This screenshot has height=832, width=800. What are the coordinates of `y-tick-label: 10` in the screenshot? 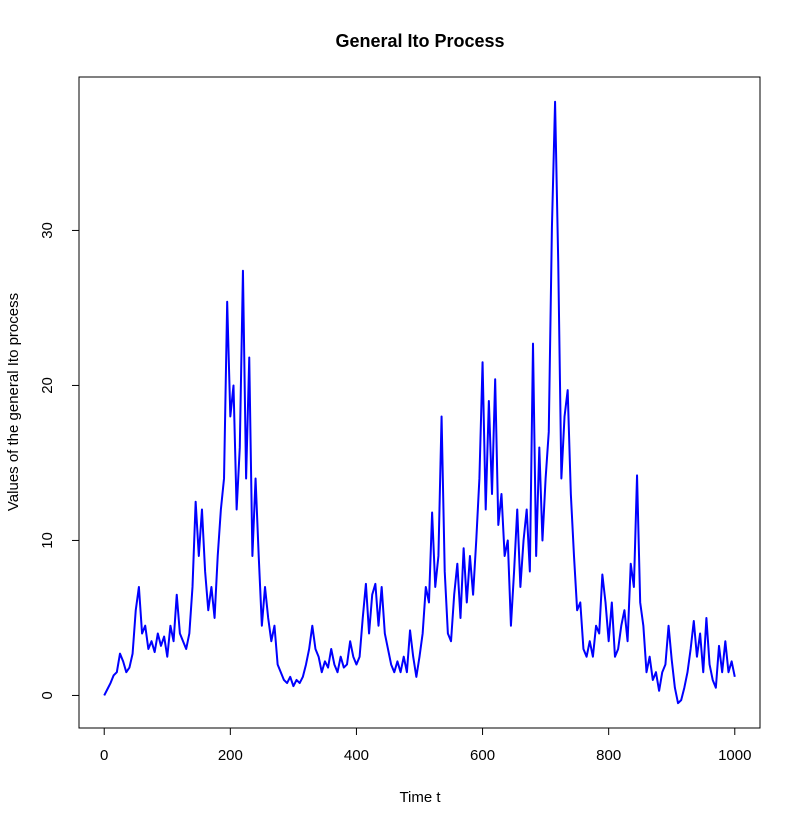 It's located at (47, 540).